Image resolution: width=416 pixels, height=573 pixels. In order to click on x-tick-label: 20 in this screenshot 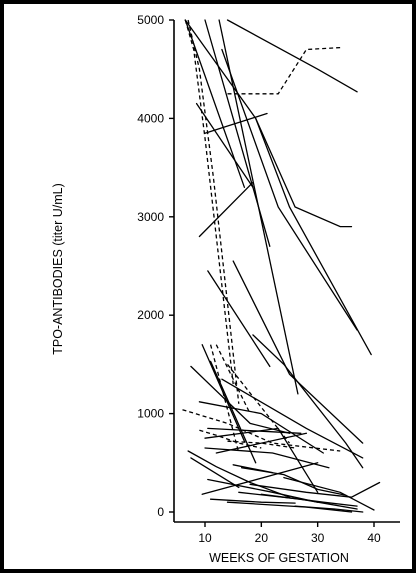, I will do `click(262, 538)`.